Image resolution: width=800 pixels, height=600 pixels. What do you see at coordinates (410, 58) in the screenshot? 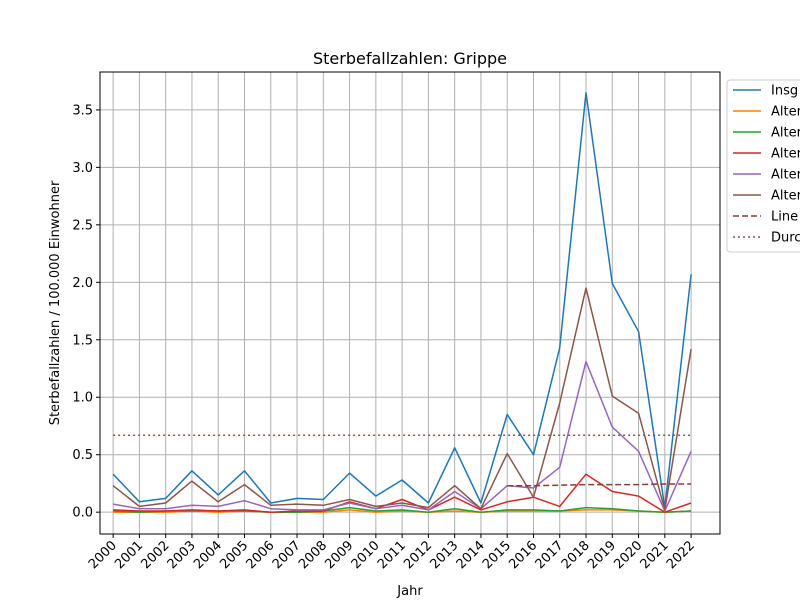
I see `chart-title: Sterbefallzahlen: Grippe` at bounding box center [410, 58].